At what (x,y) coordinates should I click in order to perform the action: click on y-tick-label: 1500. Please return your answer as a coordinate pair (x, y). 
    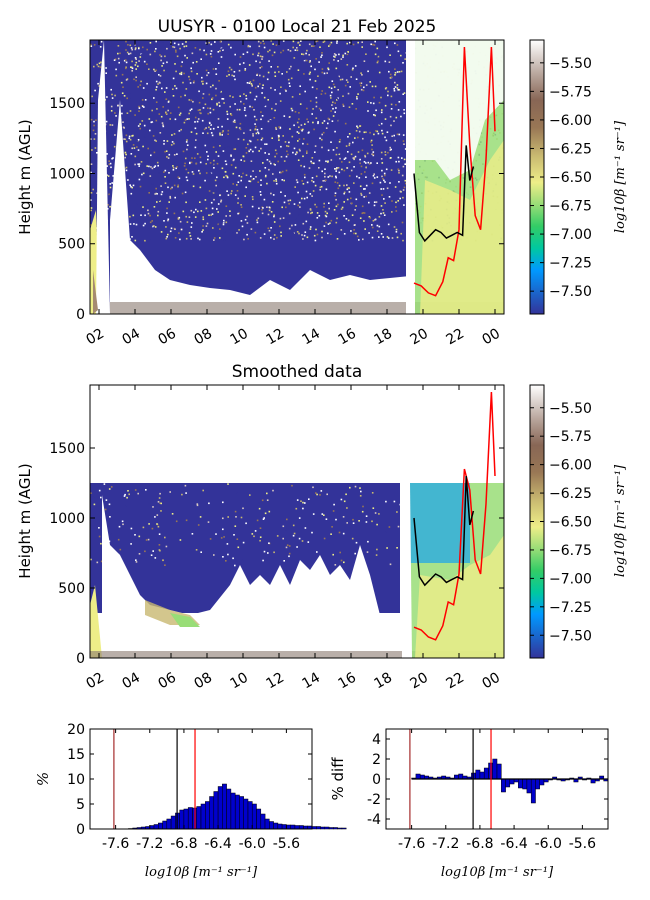
    Looking at the image, I should click on (67, 449).